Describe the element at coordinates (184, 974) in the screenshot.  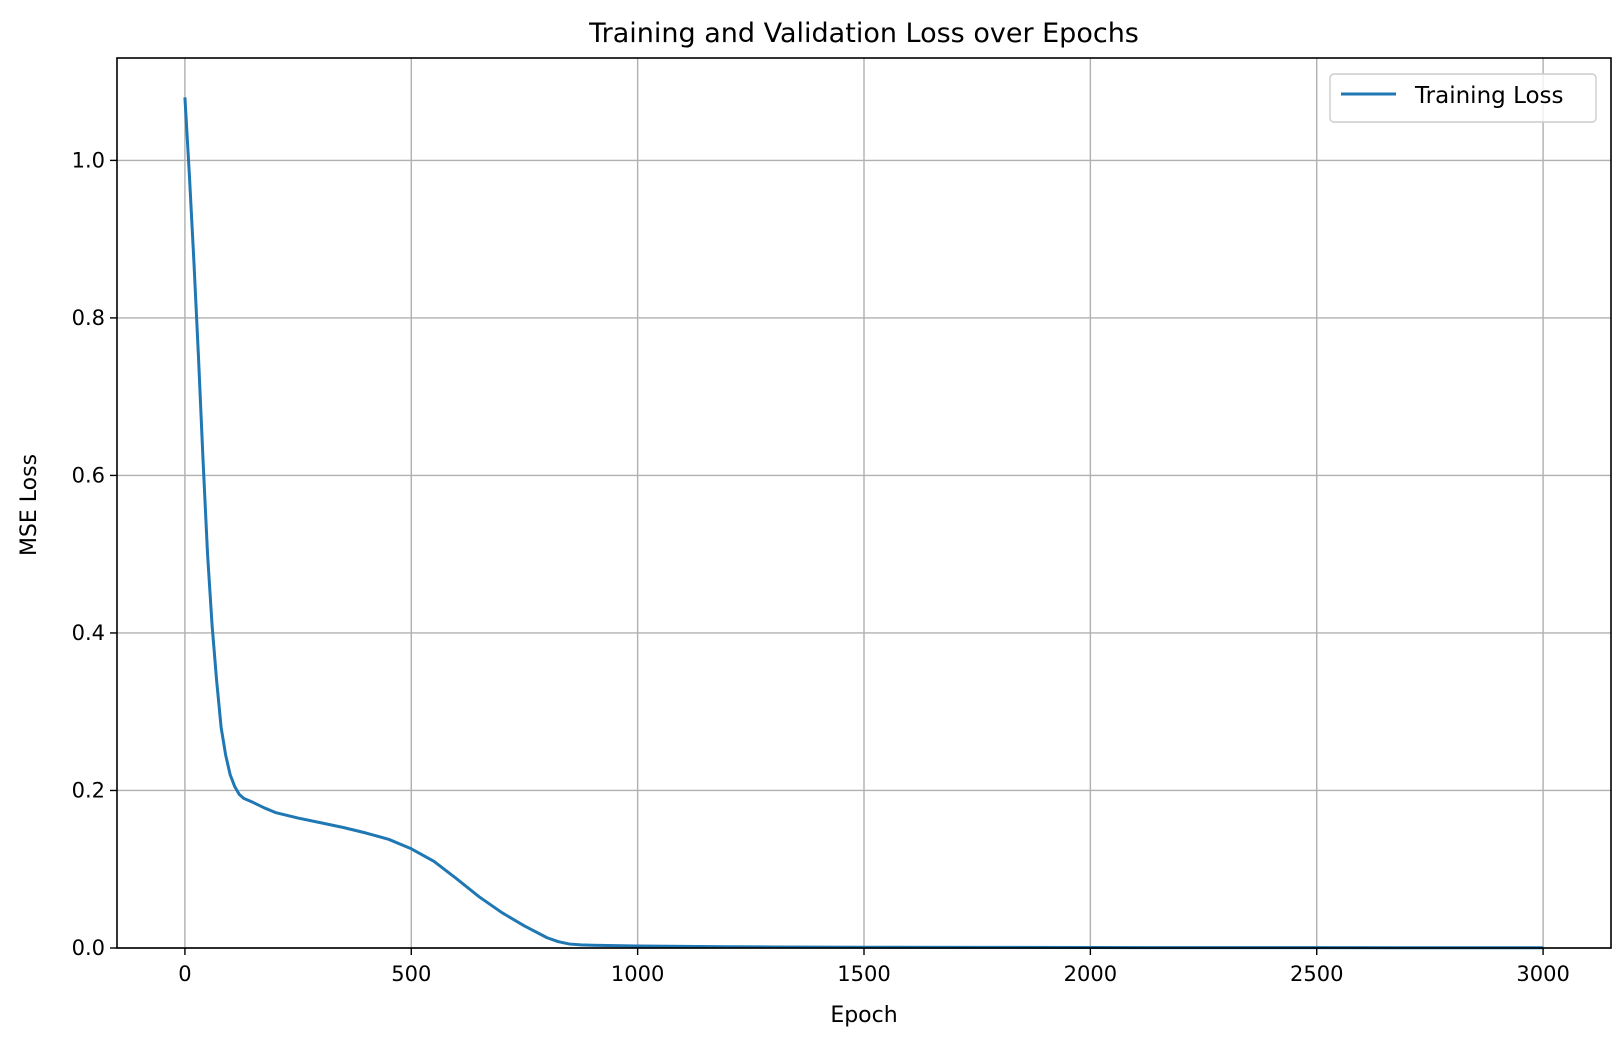
I see `x-tick-label: 0` at that location.